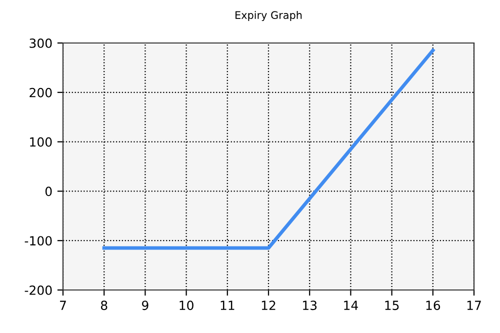 The height and width of the screenshot is (333, 500). What do you see at coordinates (41, 43) in the screenshot?
I see `y-tick-label: 300` at bounding box center [41, 43].